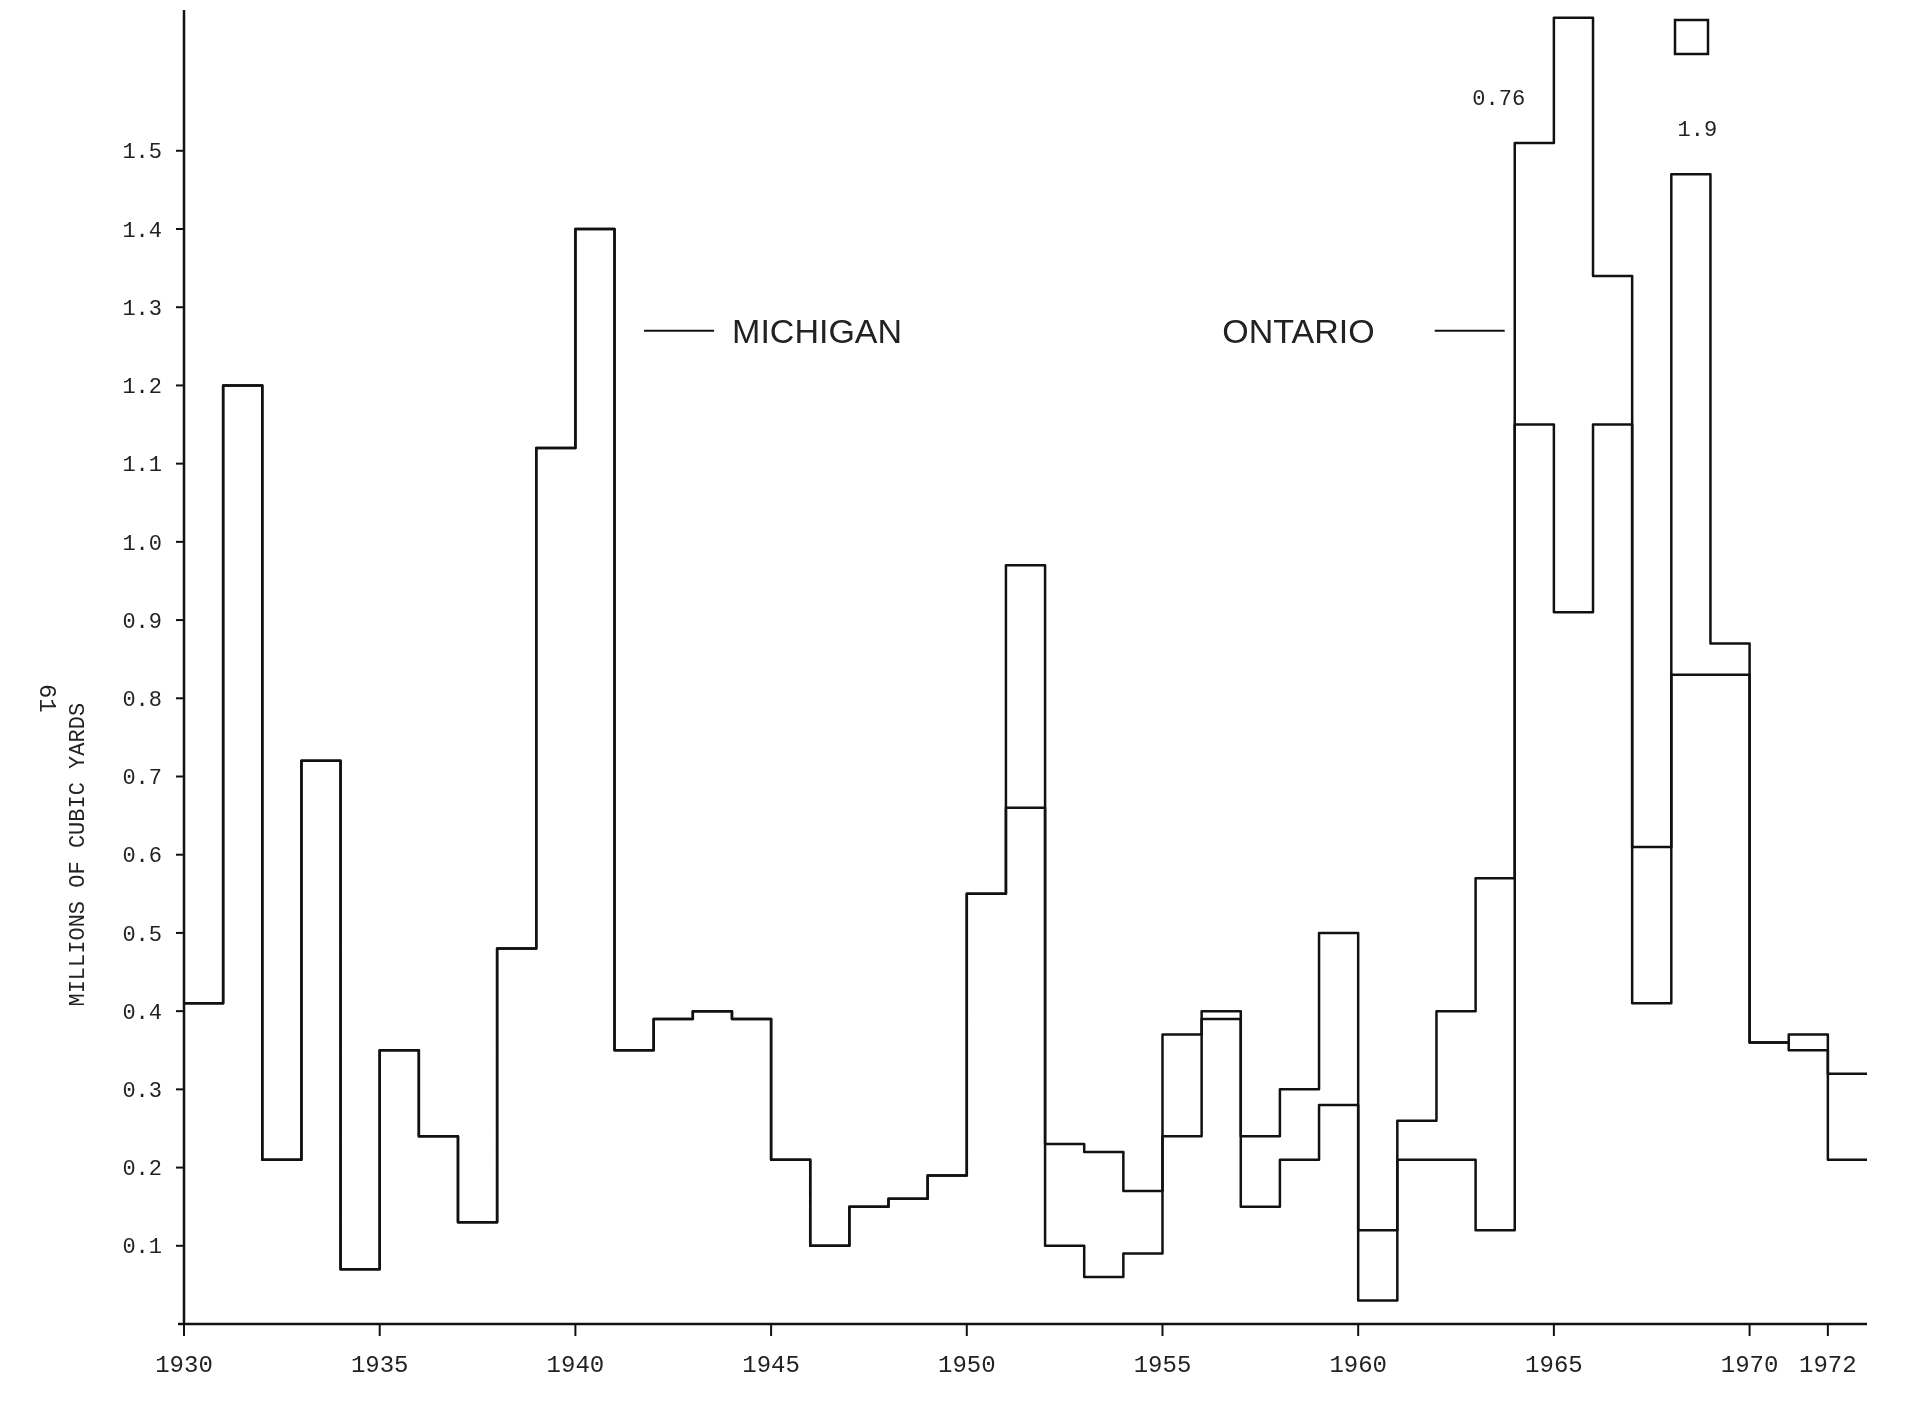 This screenshot has height=1402, width=1920. Describe the element at coordinates (184, 1365) in the screenshot. I see `x-tick-label: 1930` at that location.